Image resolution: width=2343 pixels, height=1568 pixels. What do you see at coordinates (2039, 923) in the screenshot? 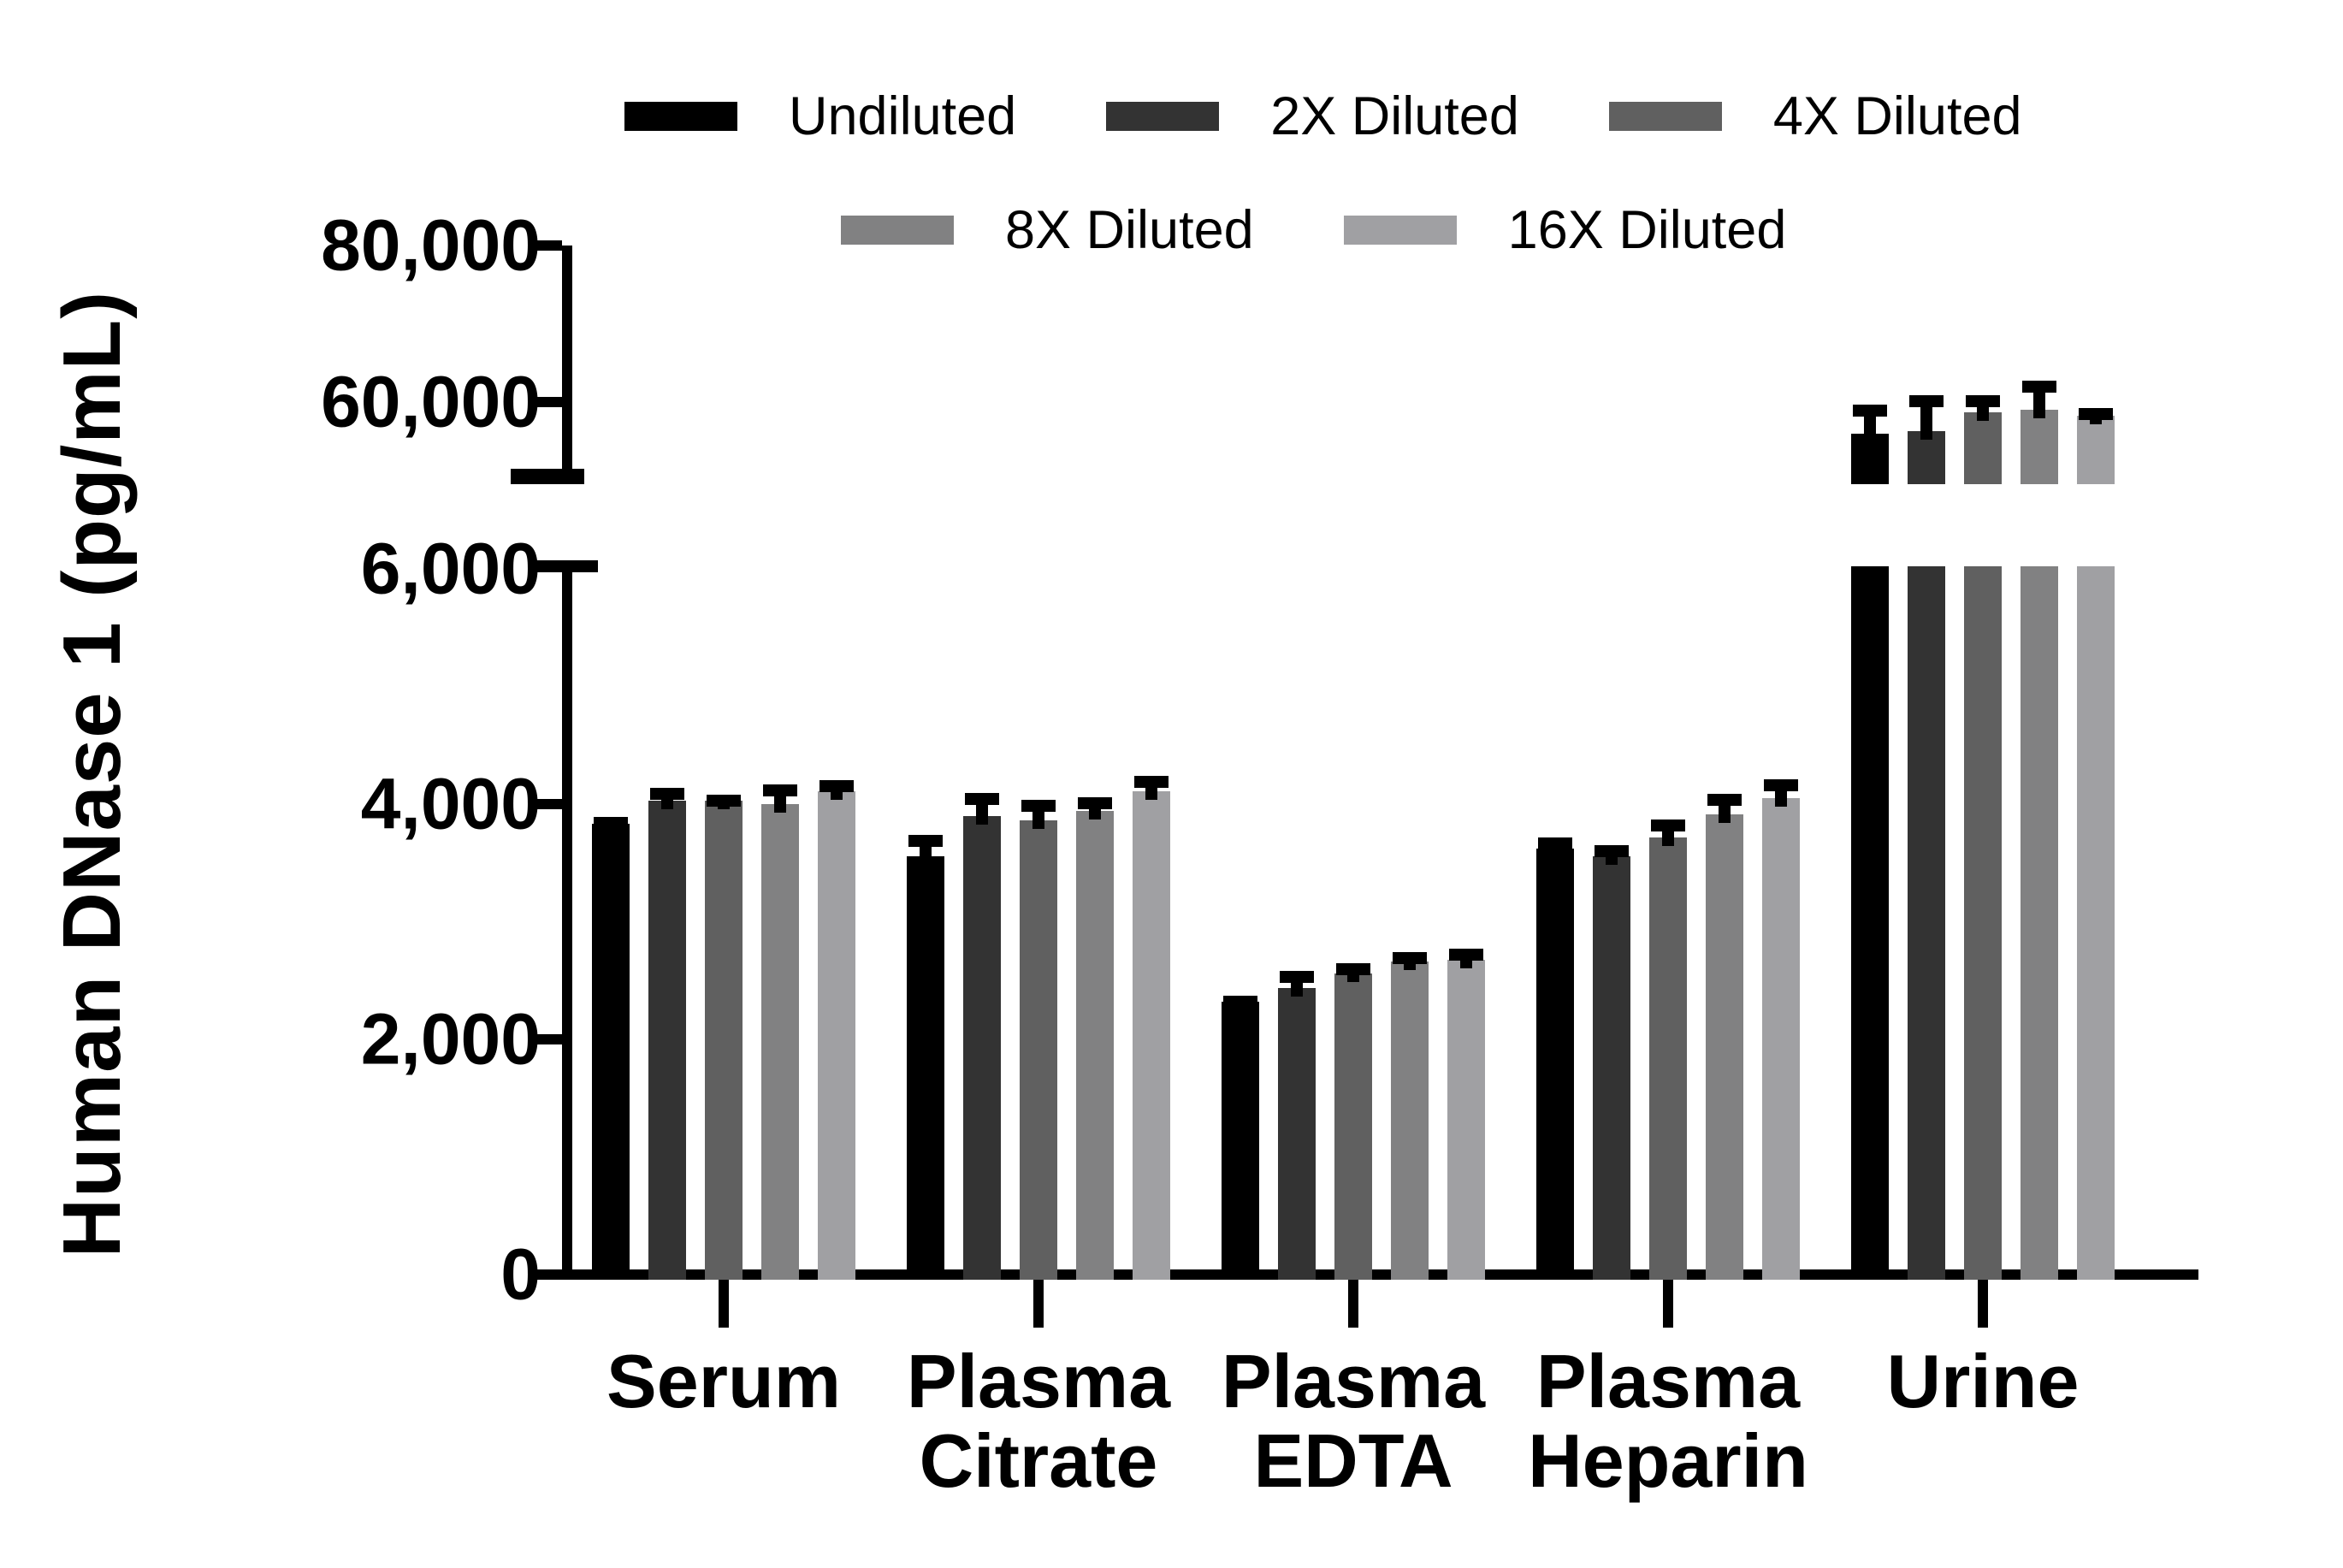
I see `bar-urine-8x-diluted-lower` at bounding box center [2039, 923].